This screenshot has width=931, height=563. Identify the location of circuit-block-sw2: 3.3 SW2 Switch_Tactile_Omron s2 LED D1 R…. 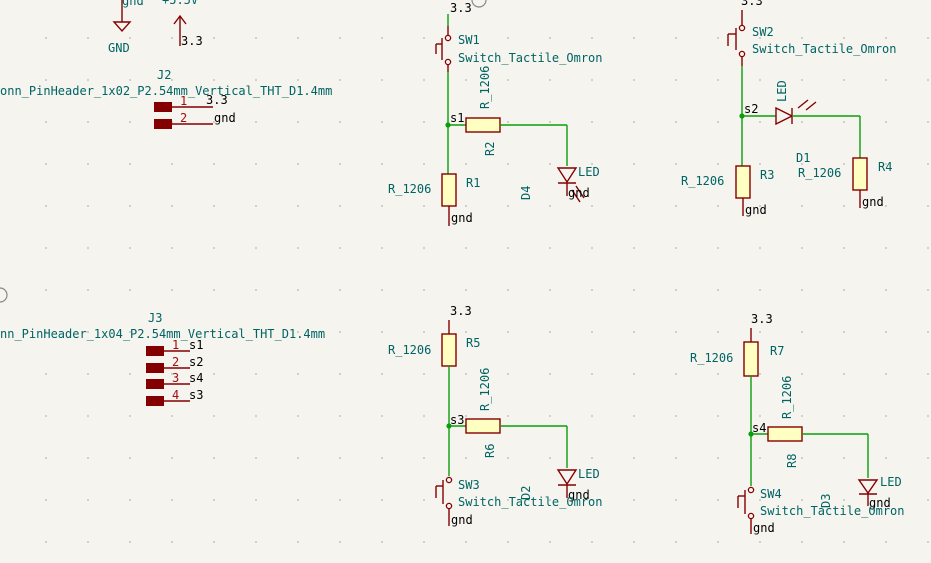
(789, 108).